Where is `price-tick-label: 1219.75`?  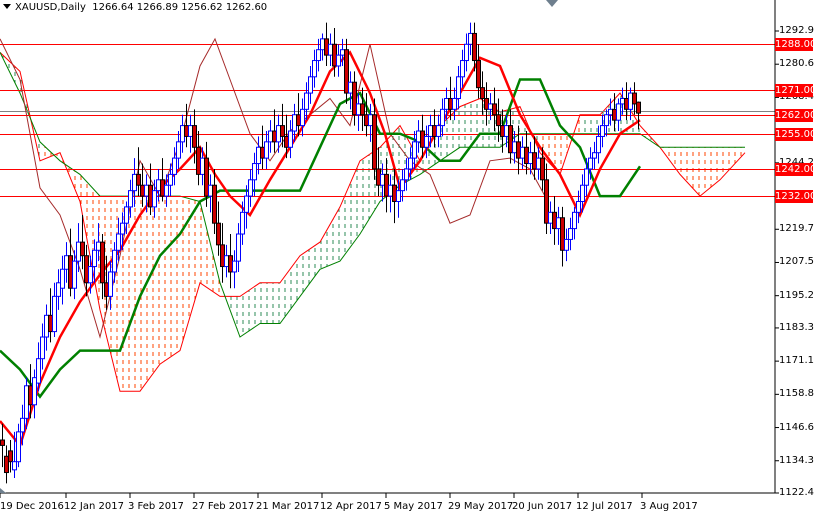
price-tick-label: 1219.75 is located at coordinates (796, 229).